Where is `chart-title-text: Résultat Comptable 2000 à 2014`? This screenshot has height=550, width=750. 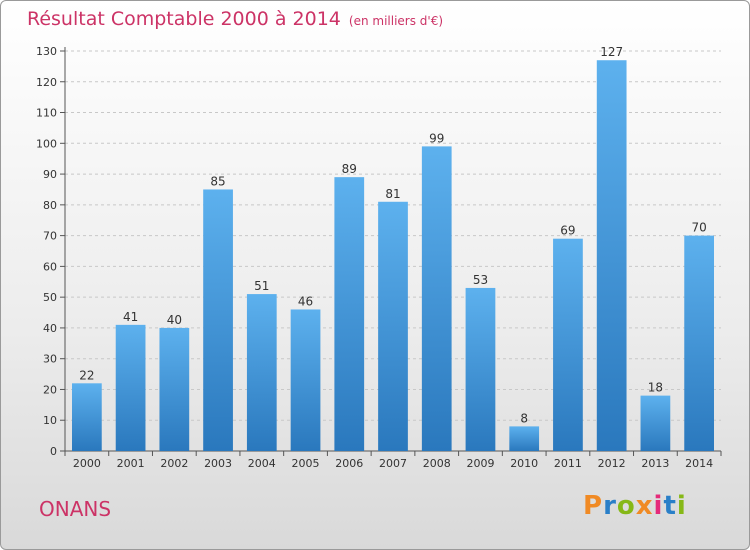 chart-title-text: Résultat Comptable 2000 à 2014 is located at coordinates (184, 19).